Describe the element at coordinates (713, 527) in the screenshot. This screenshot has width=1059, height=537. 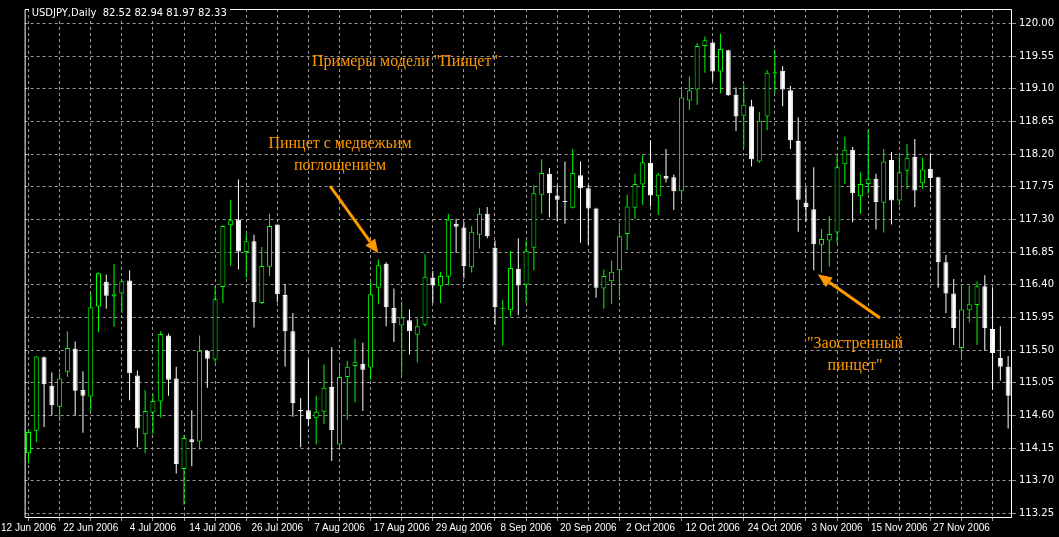
I see `x-tick-label: 12 Oct 2006` at that location.